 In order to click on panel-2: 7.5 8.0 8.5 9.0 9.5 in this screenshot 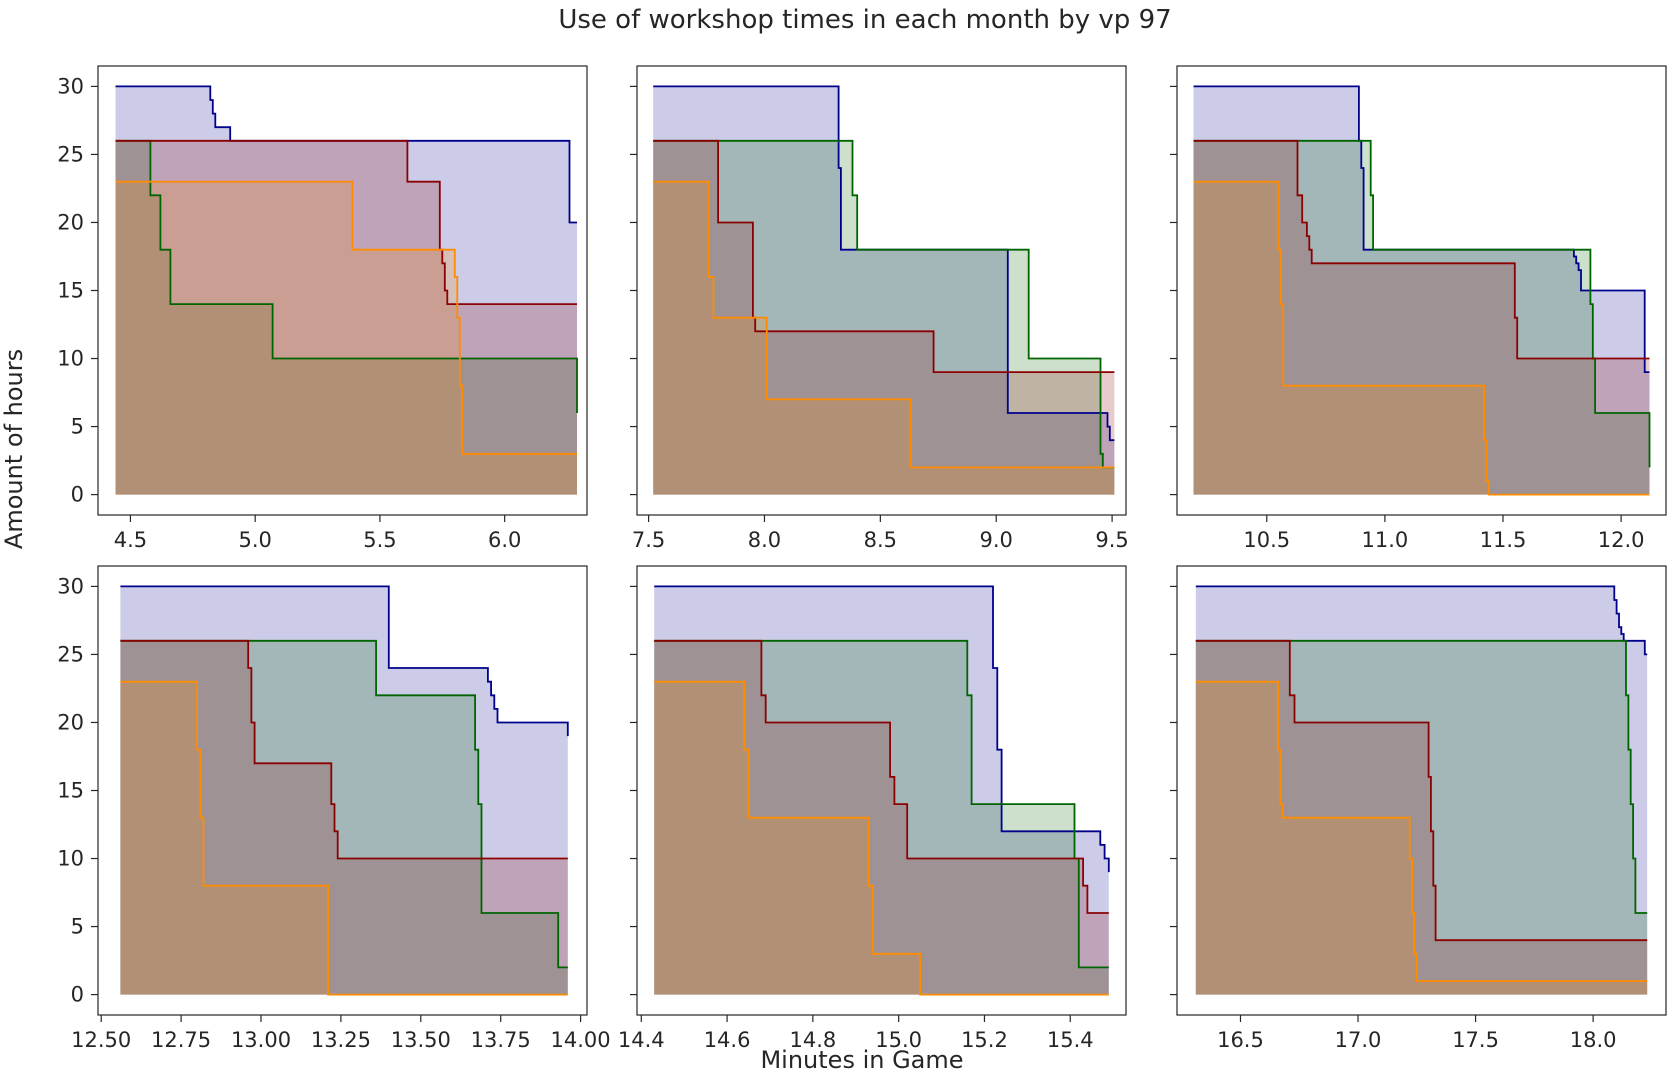, I will do `click(879, 308)`.